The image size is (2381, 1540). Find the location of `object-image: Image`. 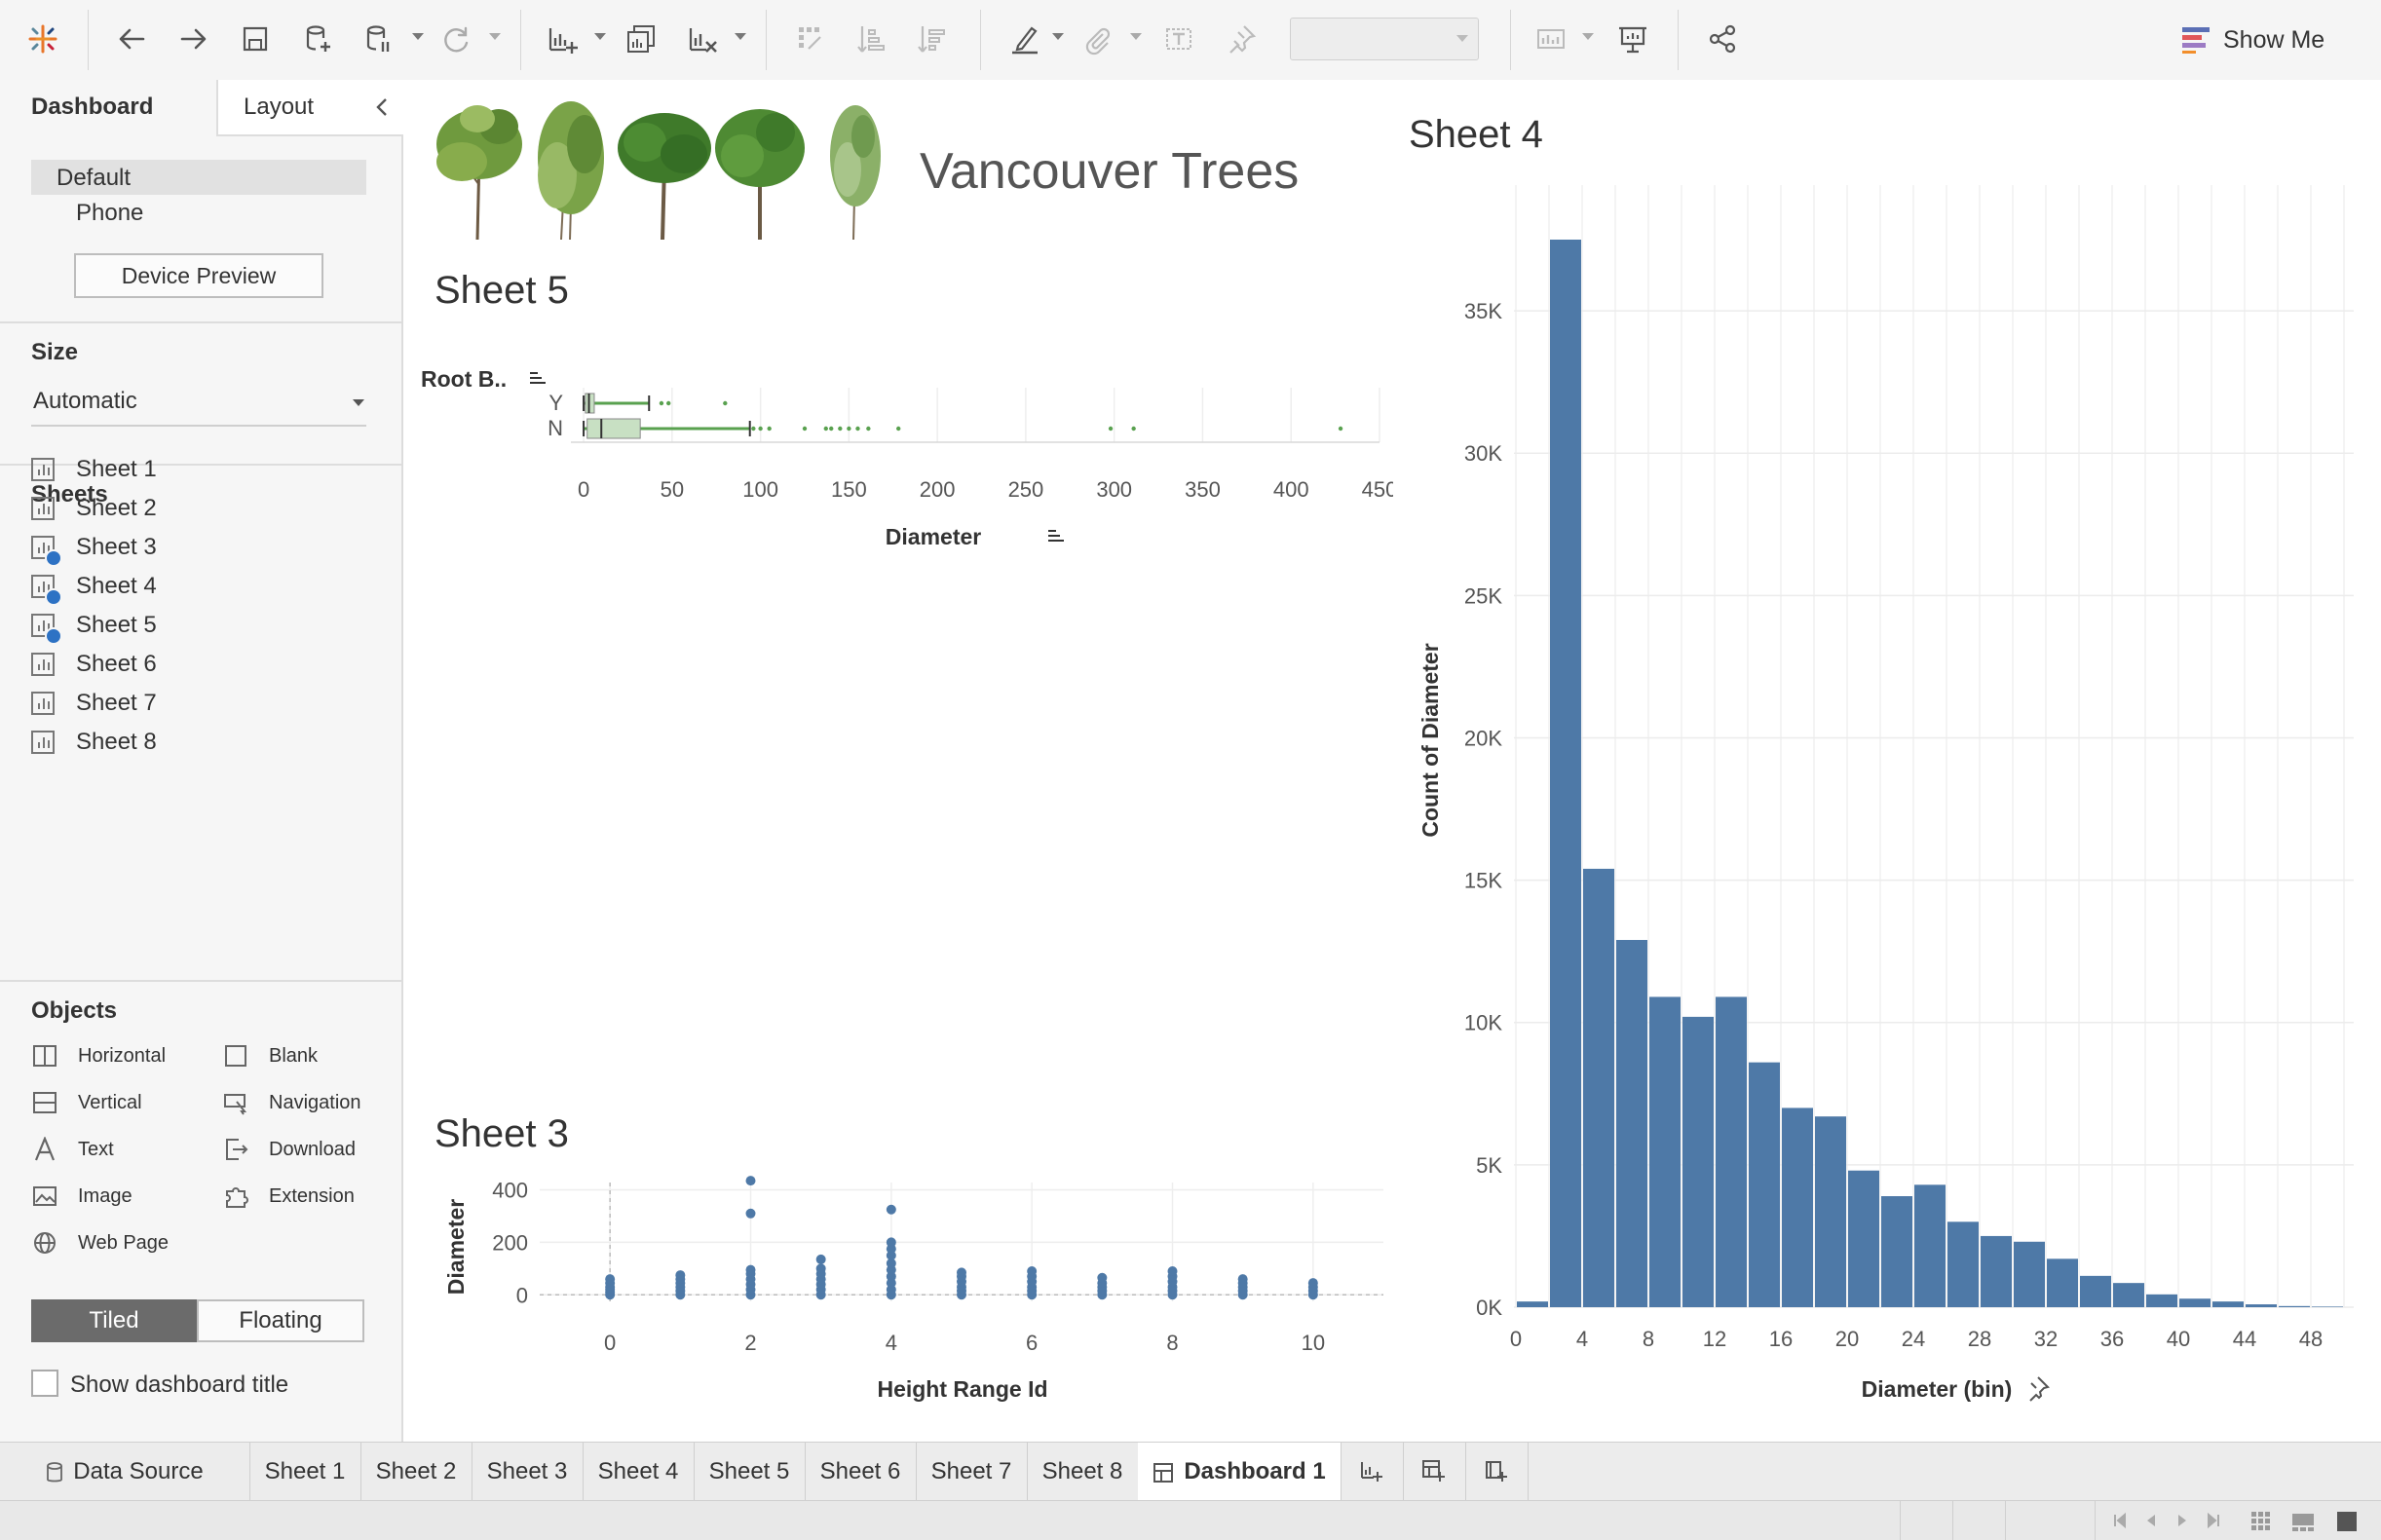

object-image: Image is located at coordinates (81, 1196).